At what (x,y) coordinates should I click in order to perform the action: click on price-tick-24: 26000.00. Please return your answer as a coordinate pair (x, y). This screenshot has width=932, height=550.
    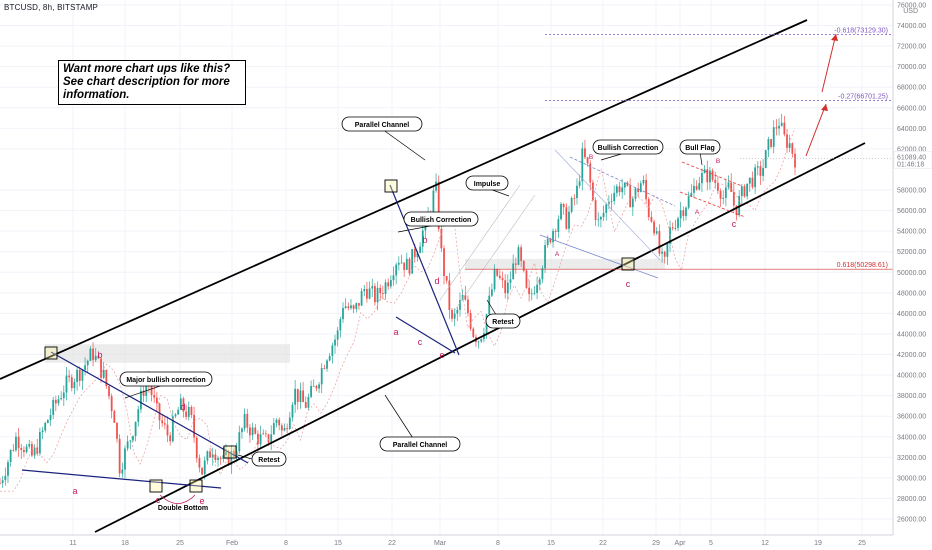
    Looking at the image, I should click on (911, 520).